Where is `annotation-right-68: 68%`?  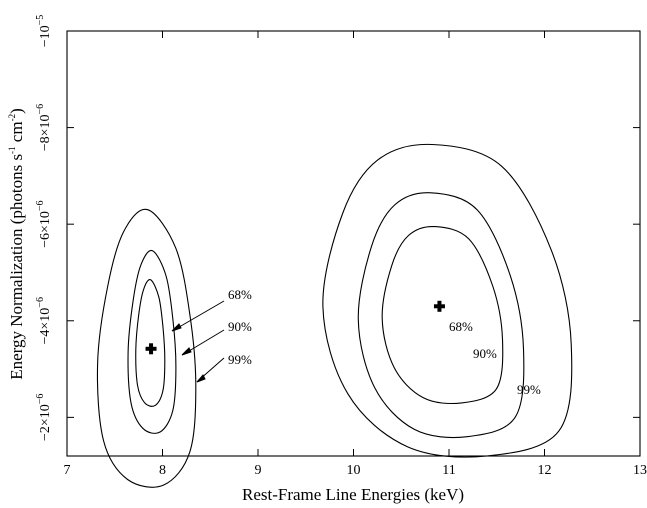
annotation-right-68: 68% is located at coordinates (461, 326).